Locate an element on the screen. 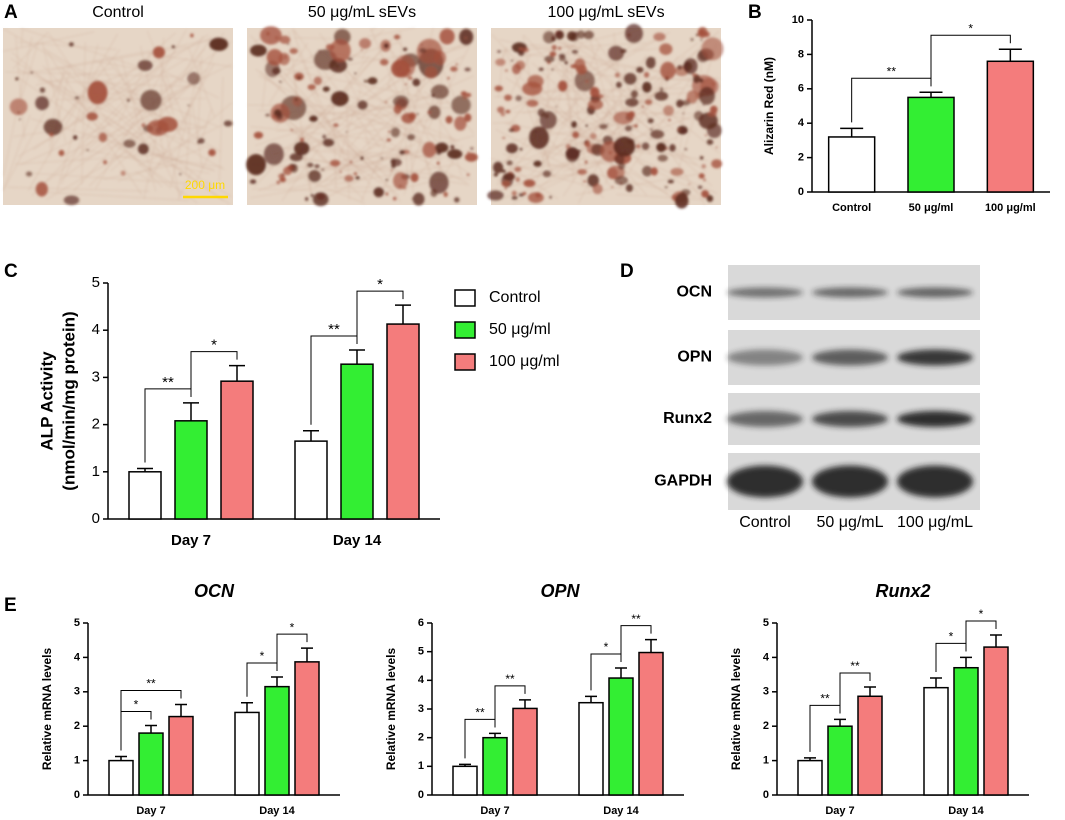  blot-row-label: Runx2 is located at coordinates (687, 418).